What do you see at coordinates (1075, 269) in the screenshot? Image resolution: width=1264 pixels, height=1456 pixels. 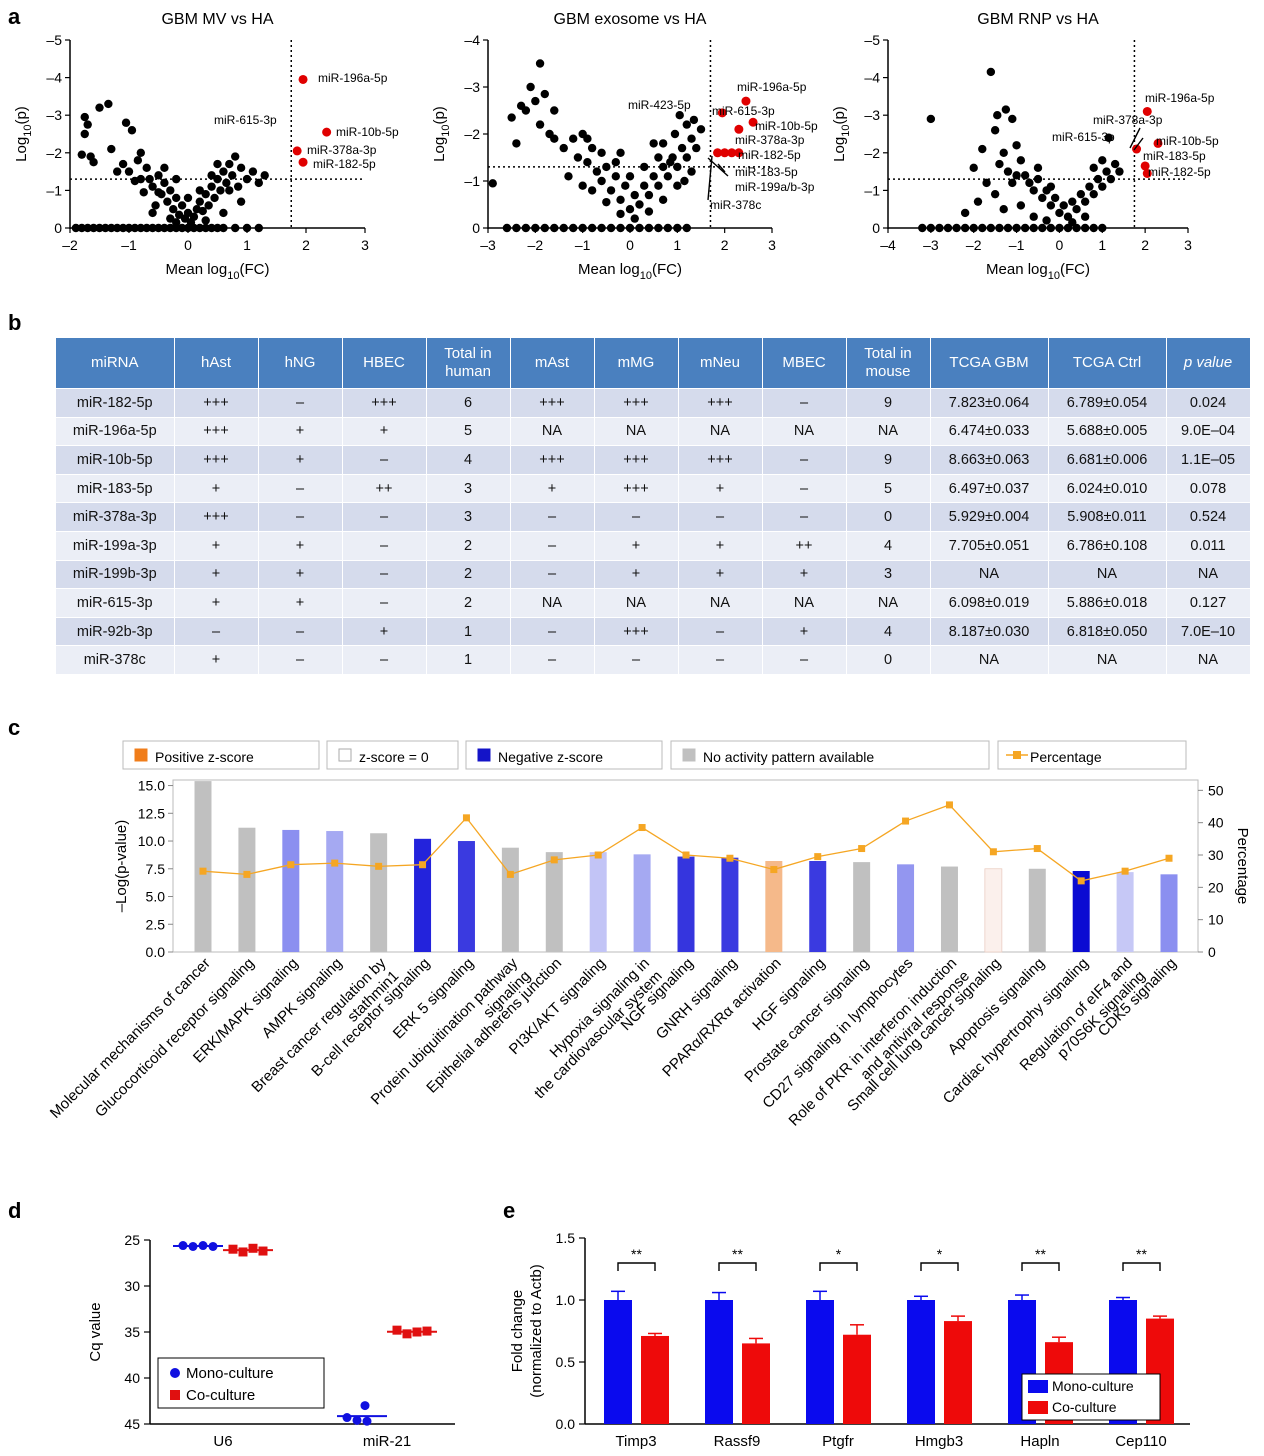 I see `x-label-end: (FC)` at bounding box center [1075, 269].